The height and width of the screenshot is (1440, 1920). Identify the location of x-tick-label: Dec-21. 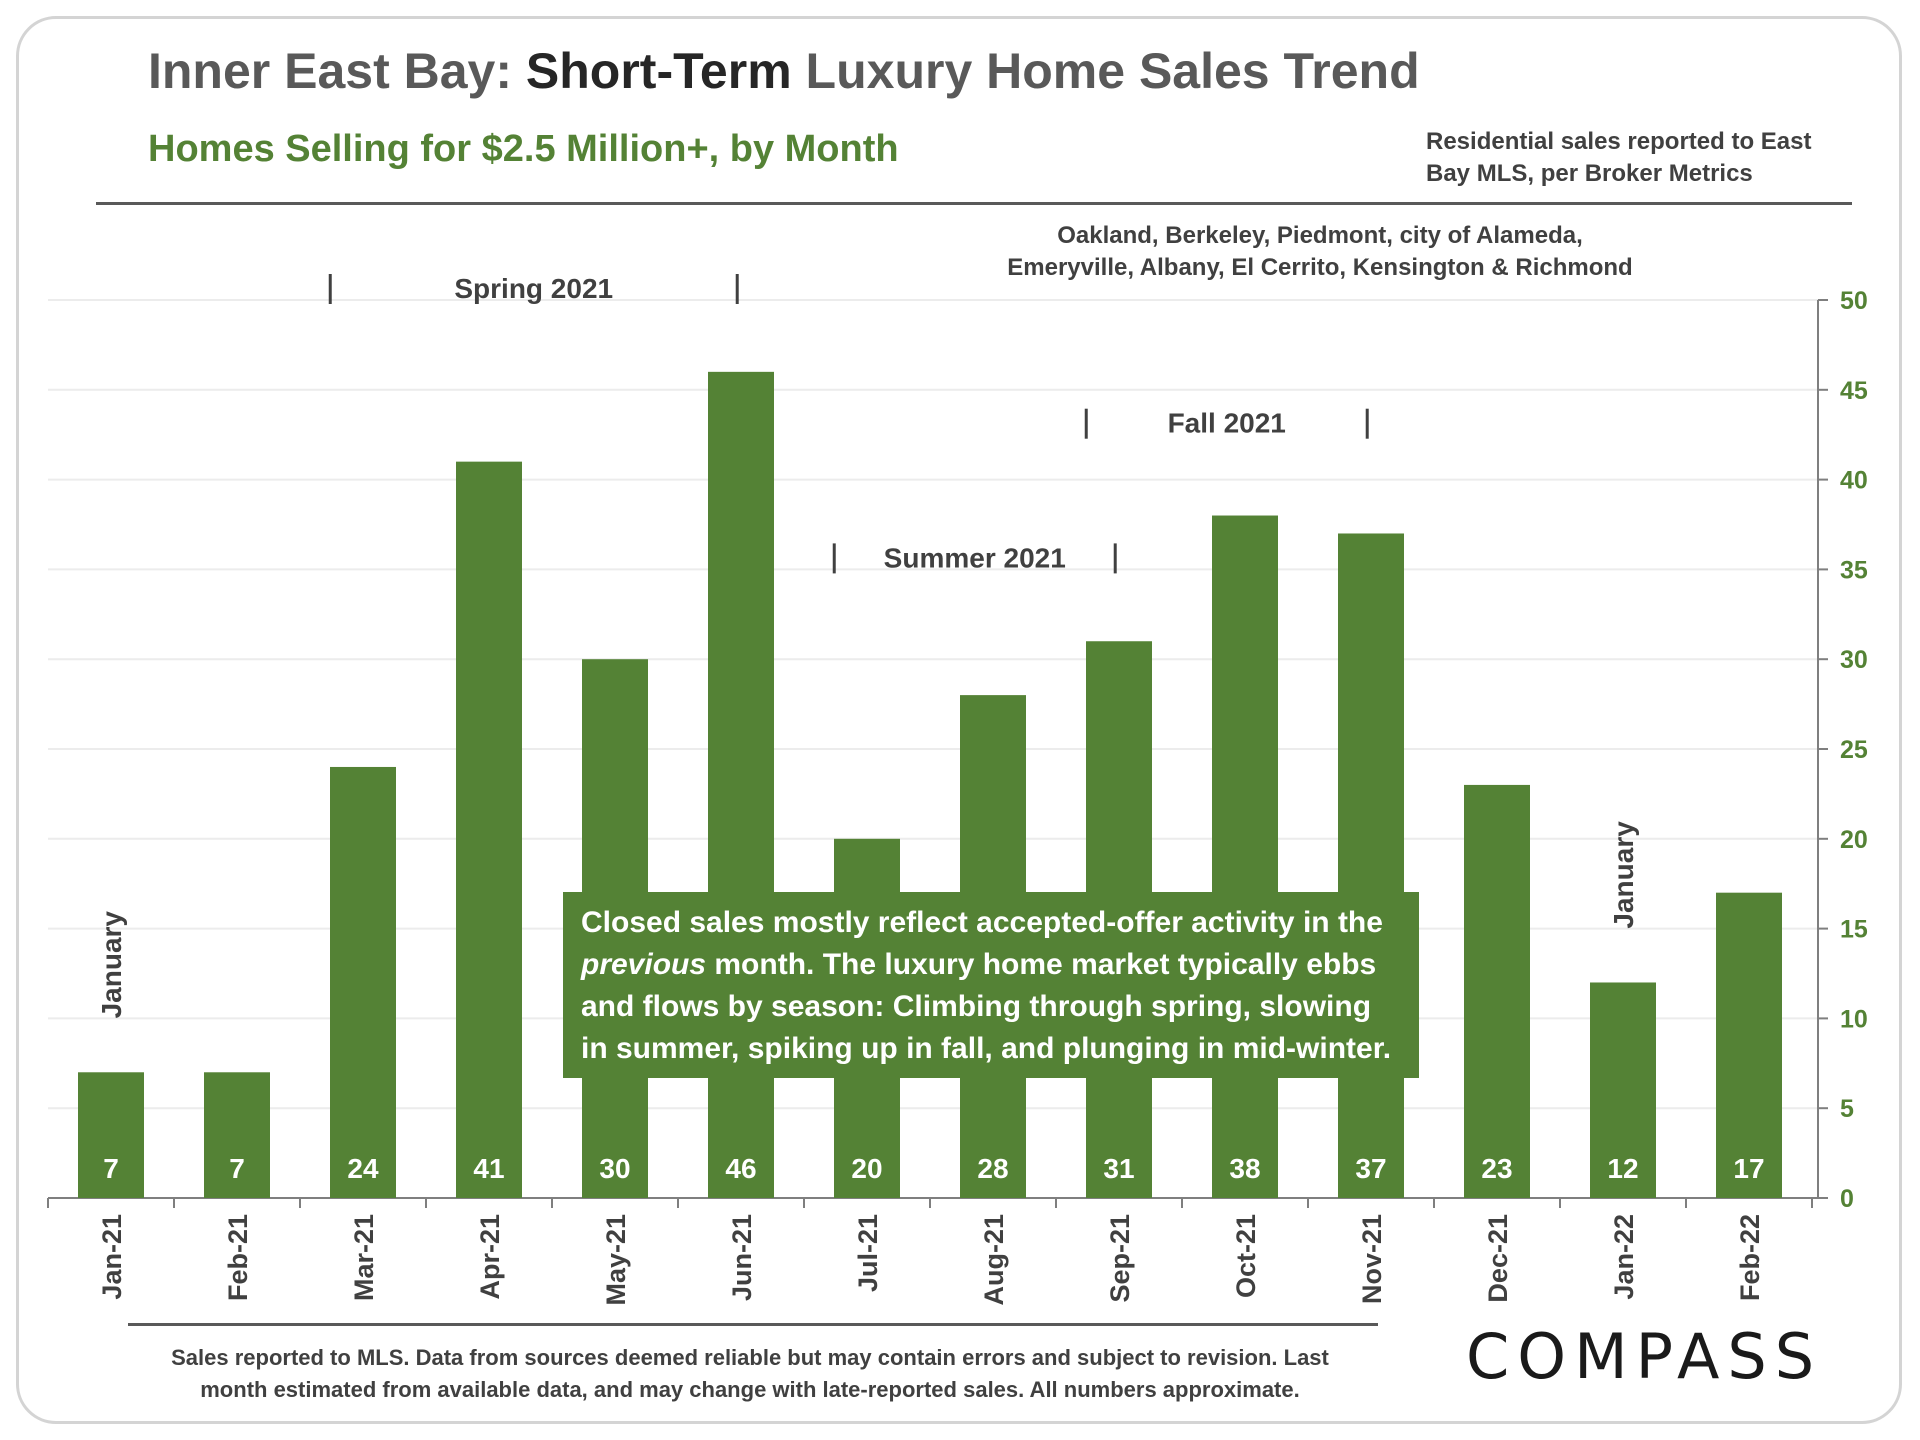
(1498, 1258).